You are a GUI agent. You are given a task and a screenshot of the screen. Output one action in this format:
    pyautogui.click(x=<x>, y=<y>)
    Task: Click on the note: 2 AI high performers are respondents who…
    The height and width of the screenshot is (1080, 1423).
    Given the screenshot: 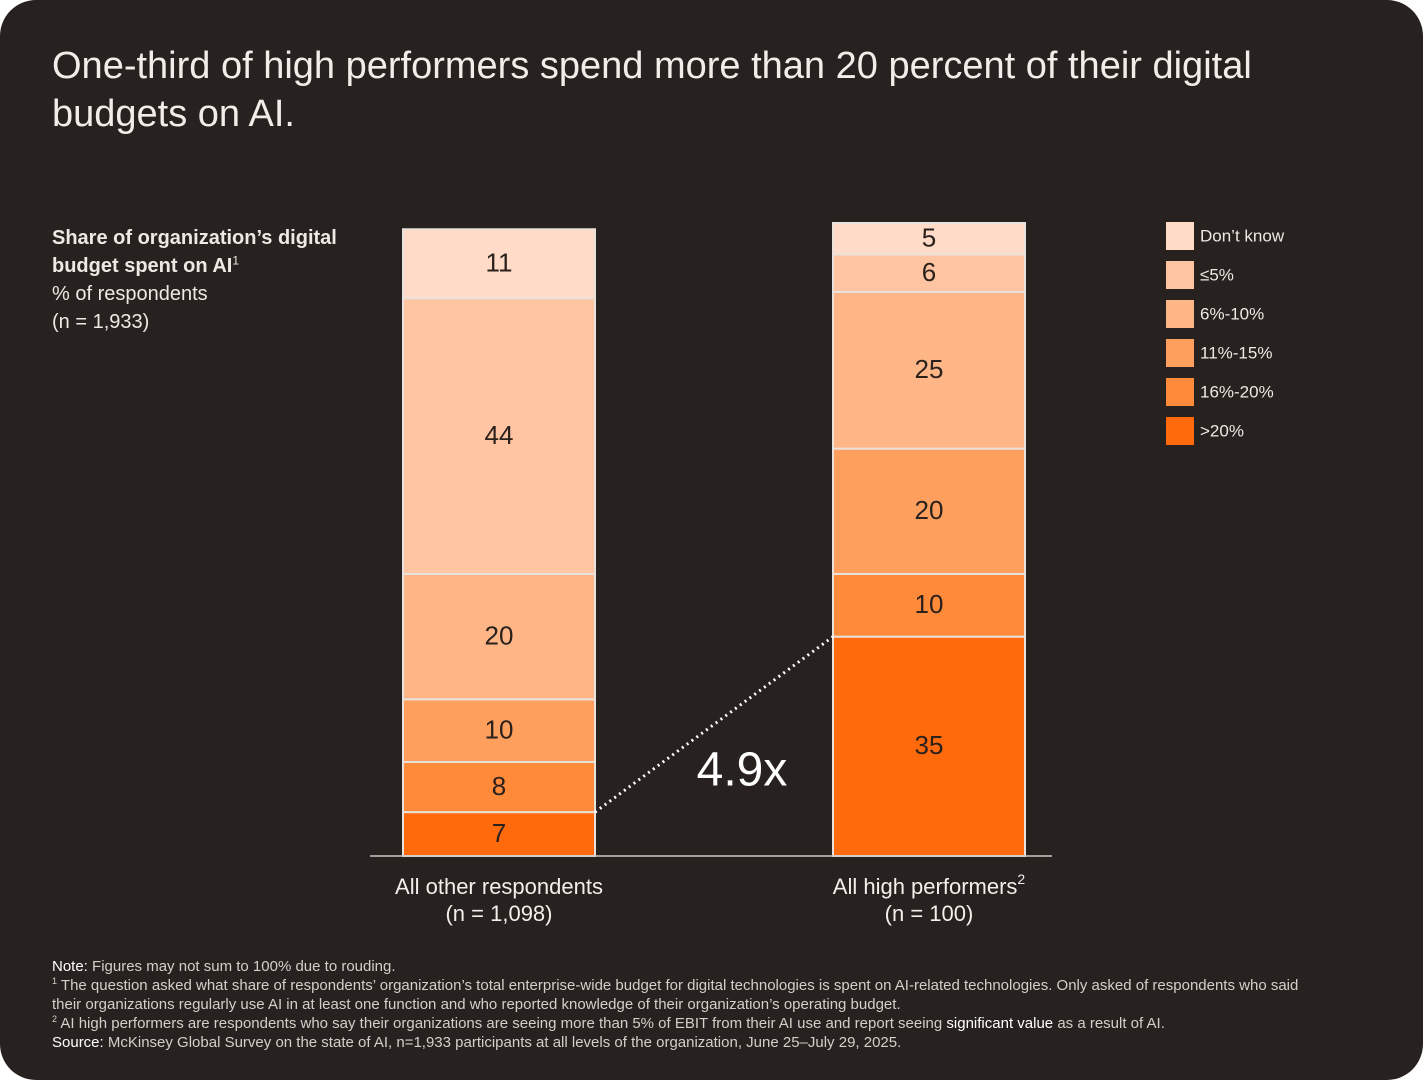 What is the action you would take?
    pyautogui.click(x=682, y=1023)
    